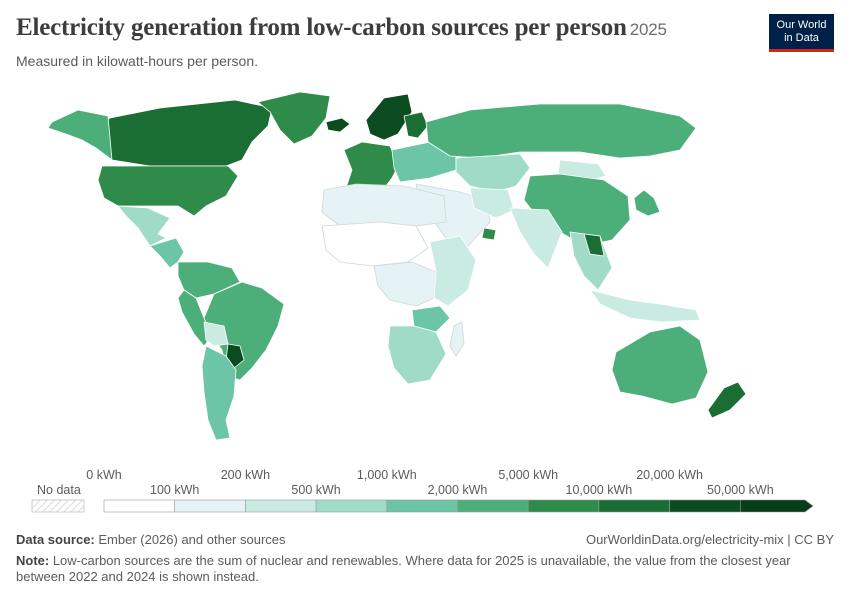  I want to click on region-russia, so click(561, 131).